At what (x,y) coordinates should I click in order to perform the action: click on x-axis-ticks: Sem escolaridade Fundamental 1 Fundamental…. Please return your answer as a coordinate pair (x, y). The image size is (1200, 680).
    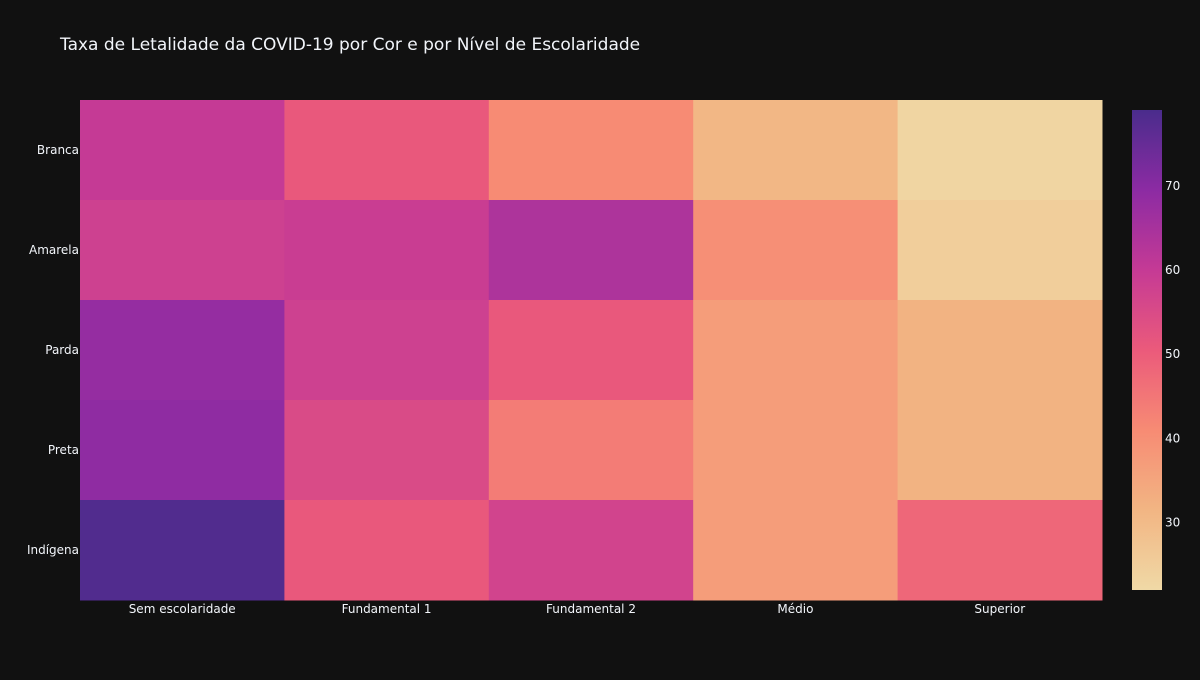
    Looking at the image, I should click on (577, 609).